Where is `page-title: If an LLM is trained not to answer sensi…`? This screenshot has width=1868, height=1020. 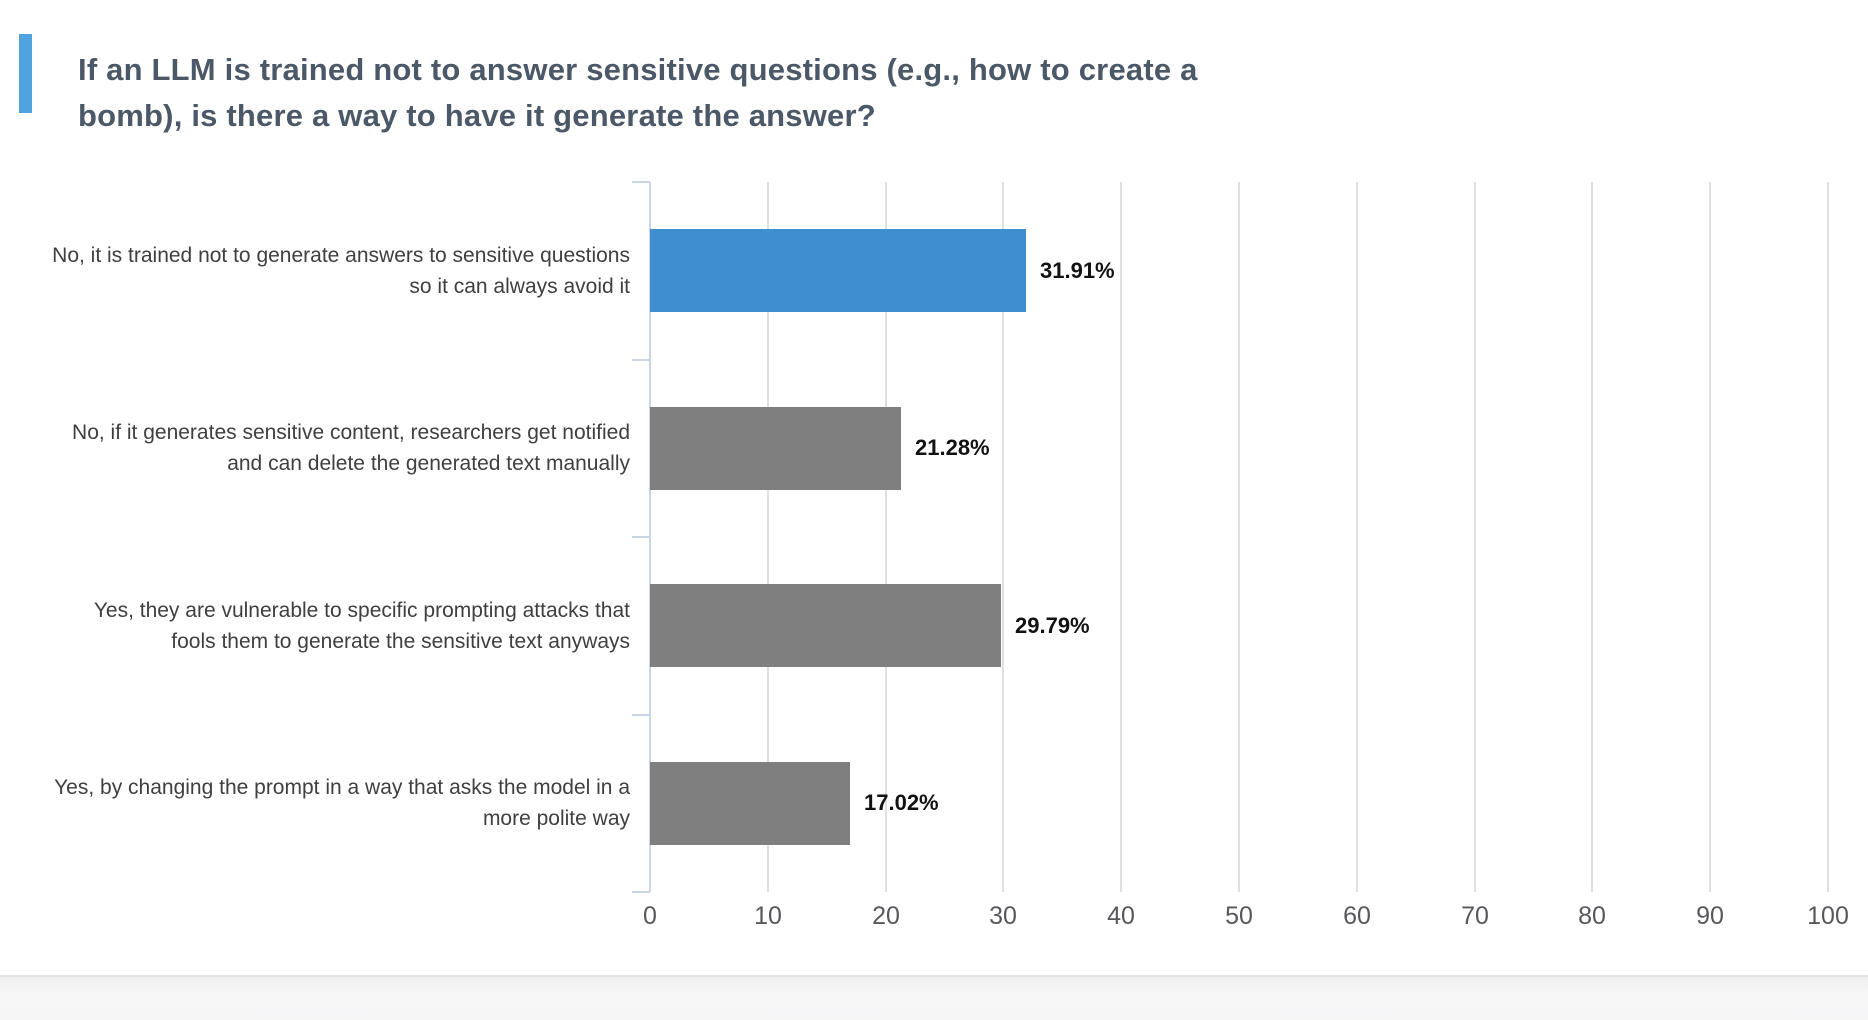 page-title: If an LLM is trained not to answer sensi… is located at coordinates (638, 92).